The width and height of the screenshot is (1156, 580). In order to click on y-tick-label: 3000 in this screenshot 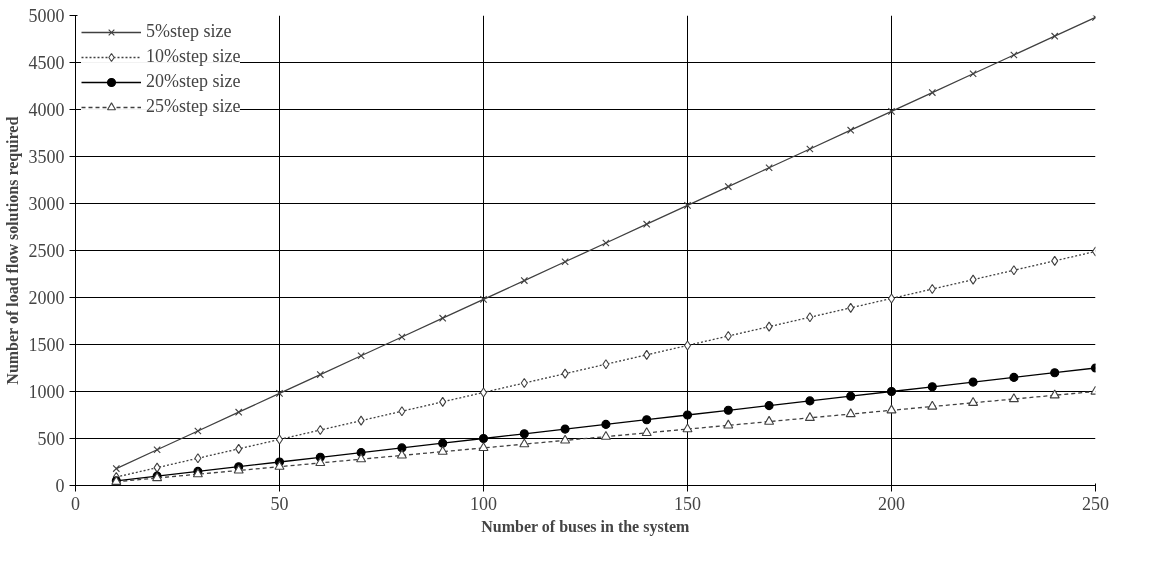, I will do `click(46, 204)`.